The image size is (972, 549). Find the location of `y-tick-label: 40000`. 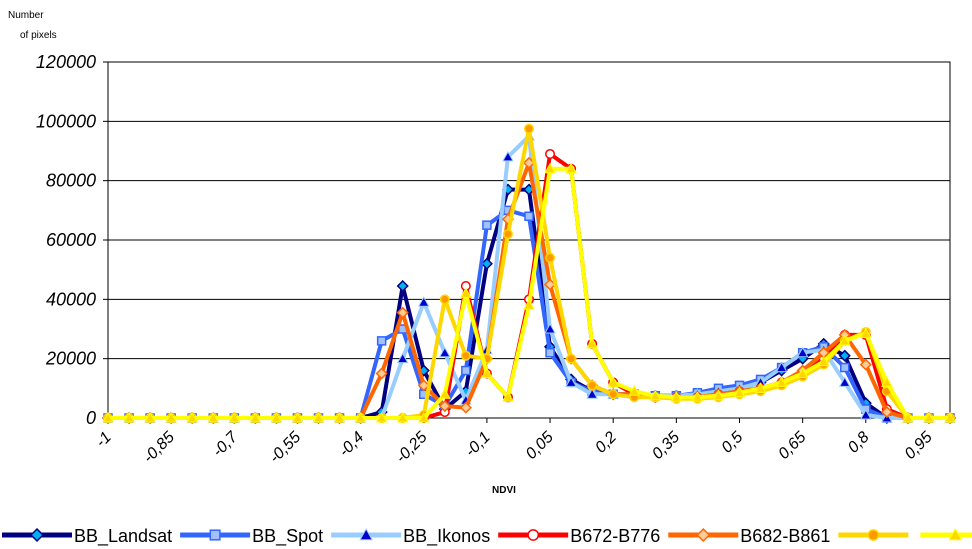

y-tick-label: 40000 is located at coordinates (71, 299).